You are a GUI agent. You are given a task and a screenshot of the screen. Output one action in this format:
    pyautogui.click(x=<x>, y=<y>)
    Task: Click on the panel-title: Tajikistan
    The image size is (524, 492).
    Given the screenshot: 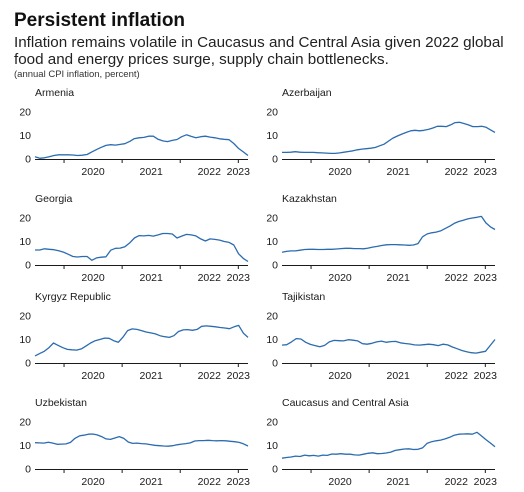 What is the action you would take?
    pyautogui.click(x=303, y=297)
    